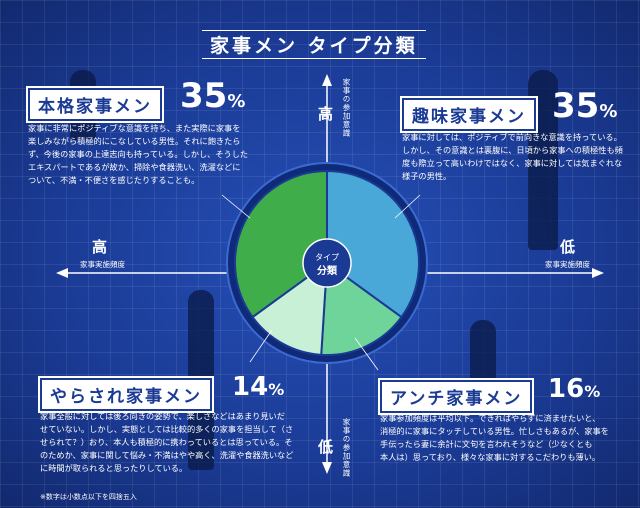 This screenshot has height=508, width=640. I want to click on pie-center, so click(327, 263).